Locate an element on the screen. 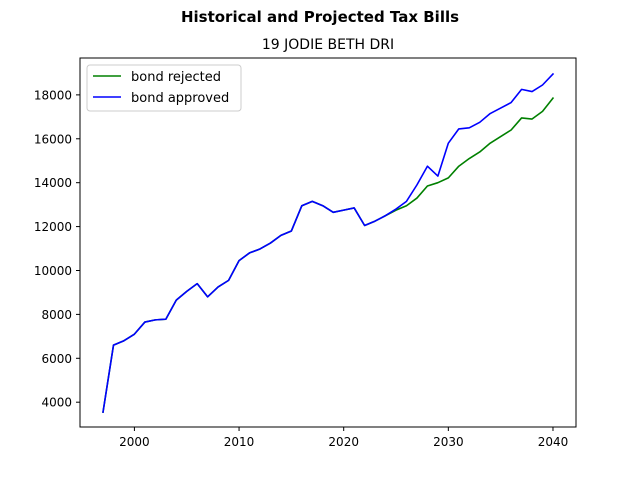 The height and width of the screenshot is (480, 640). chart-title: Historical and Projected Tax Bills is located at coordinates (320, 17).